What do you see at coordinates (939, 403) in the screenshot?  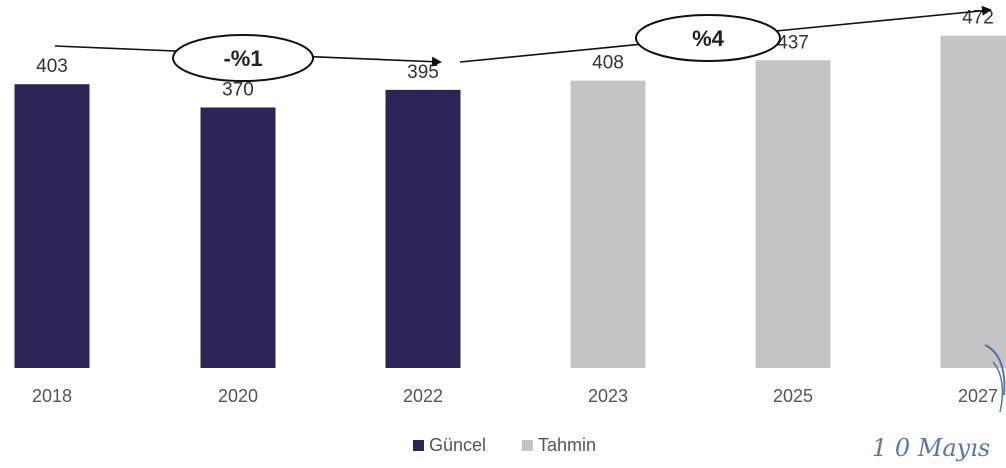 I see `date-stamp: 1 0 Mayıs` at bounding box center [939, 403].